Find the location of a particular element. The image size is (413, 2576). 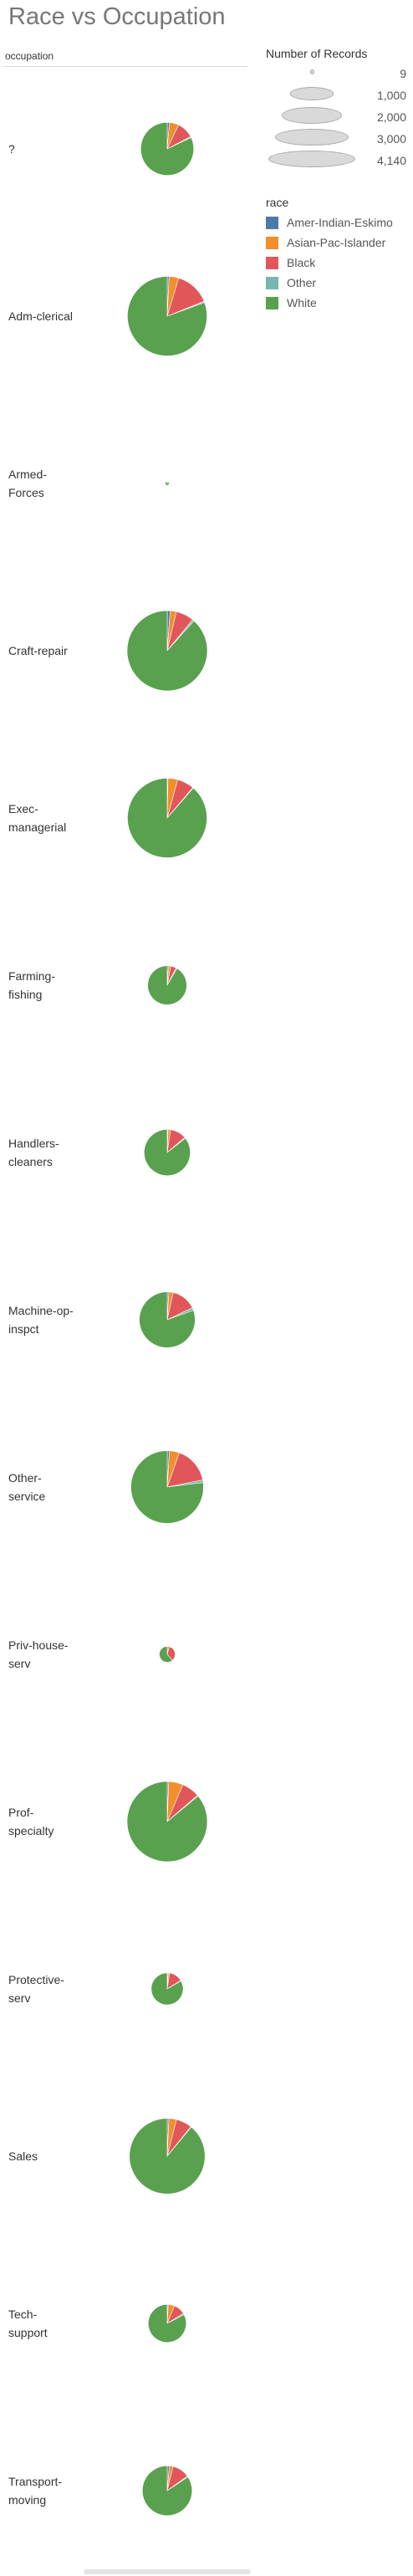

legend-label: Asian-Pac-Islander is located at coordinates (336, 242).